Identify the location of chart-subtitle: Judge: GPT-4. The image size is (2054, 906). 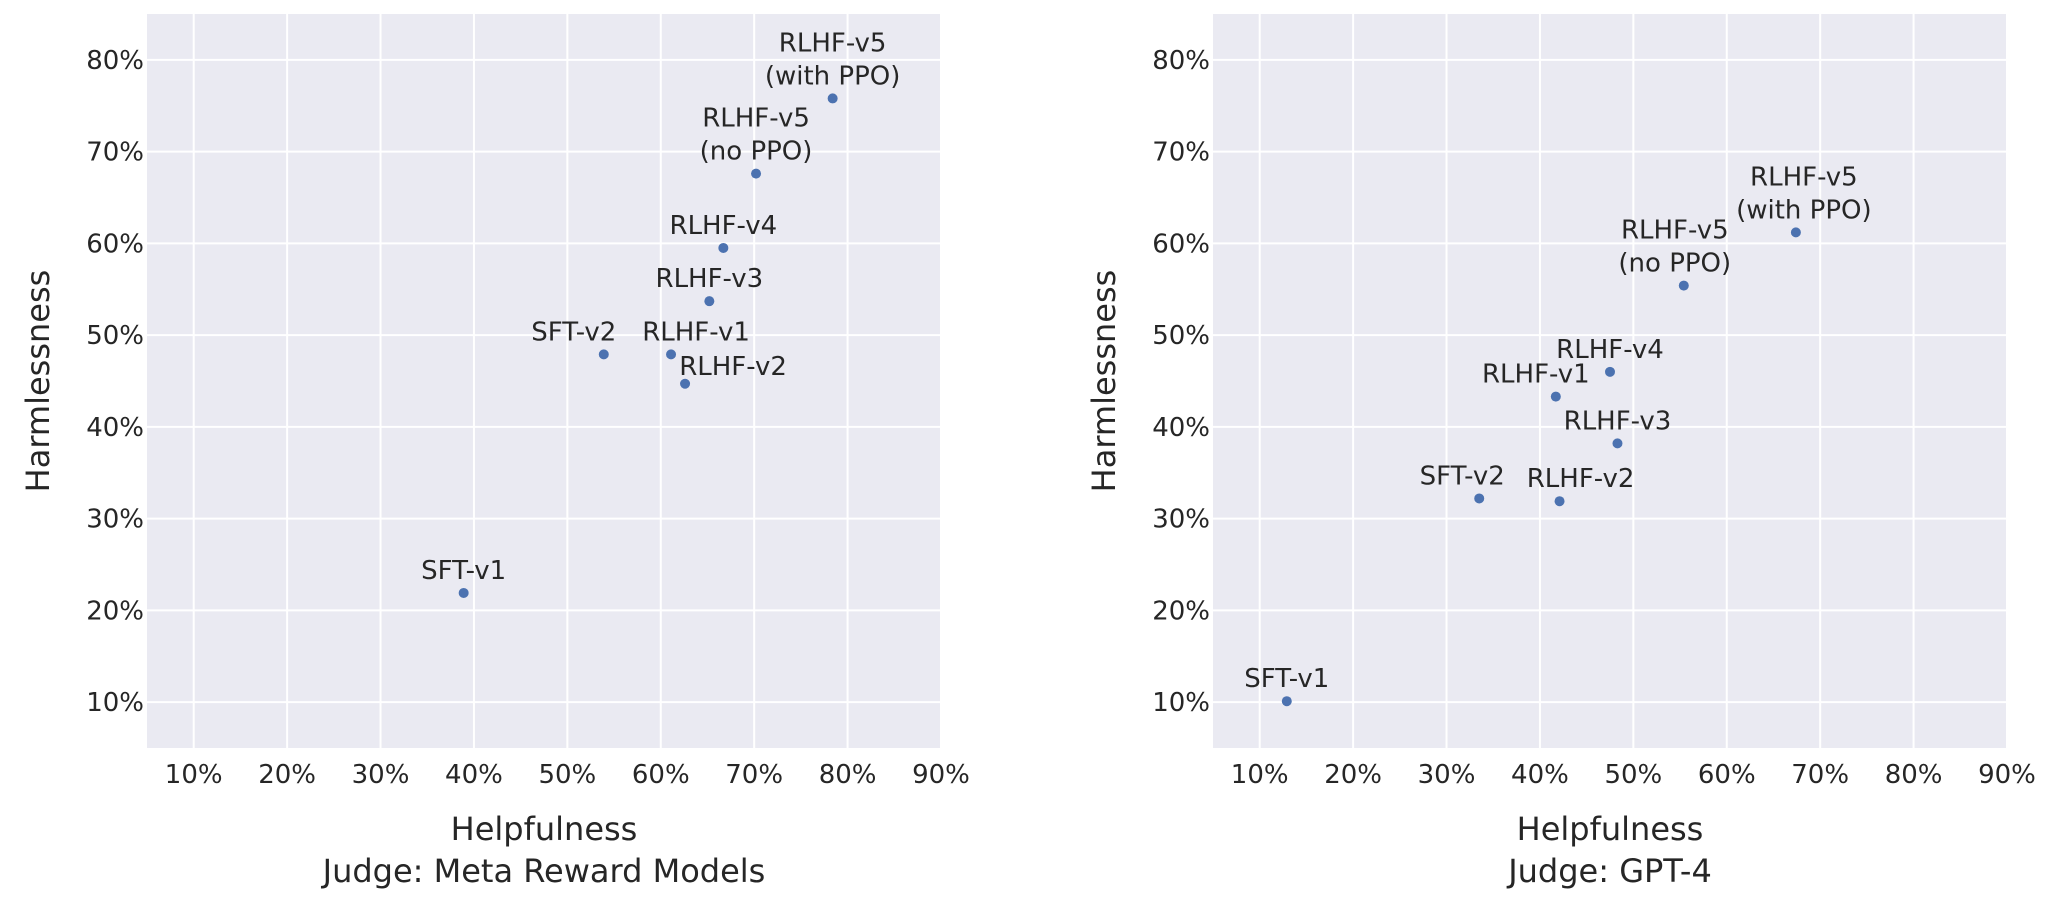
(1609, 871).